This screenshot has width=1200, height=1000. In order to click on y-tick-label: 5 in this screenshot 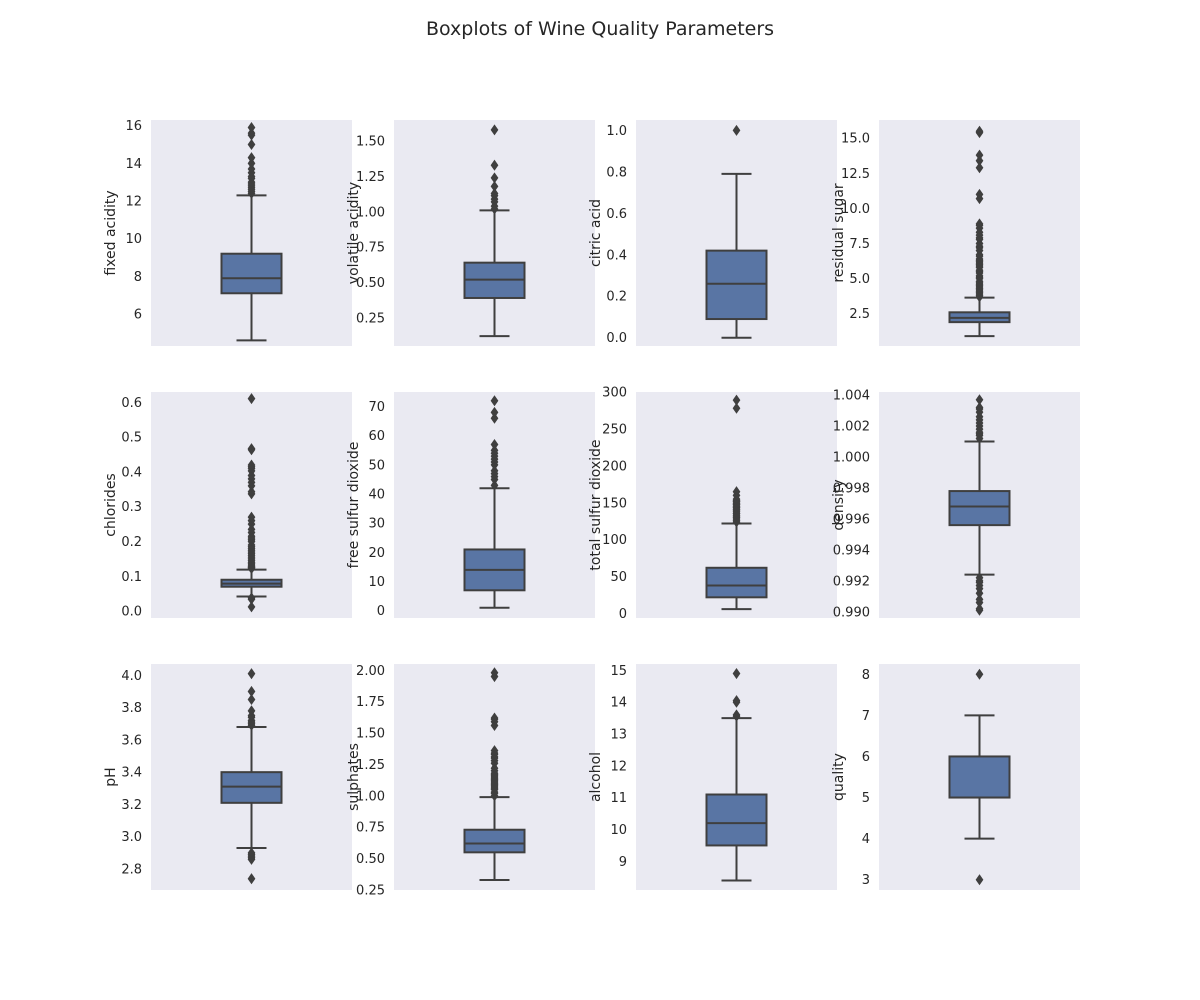, I will do `click(866, 798)`.